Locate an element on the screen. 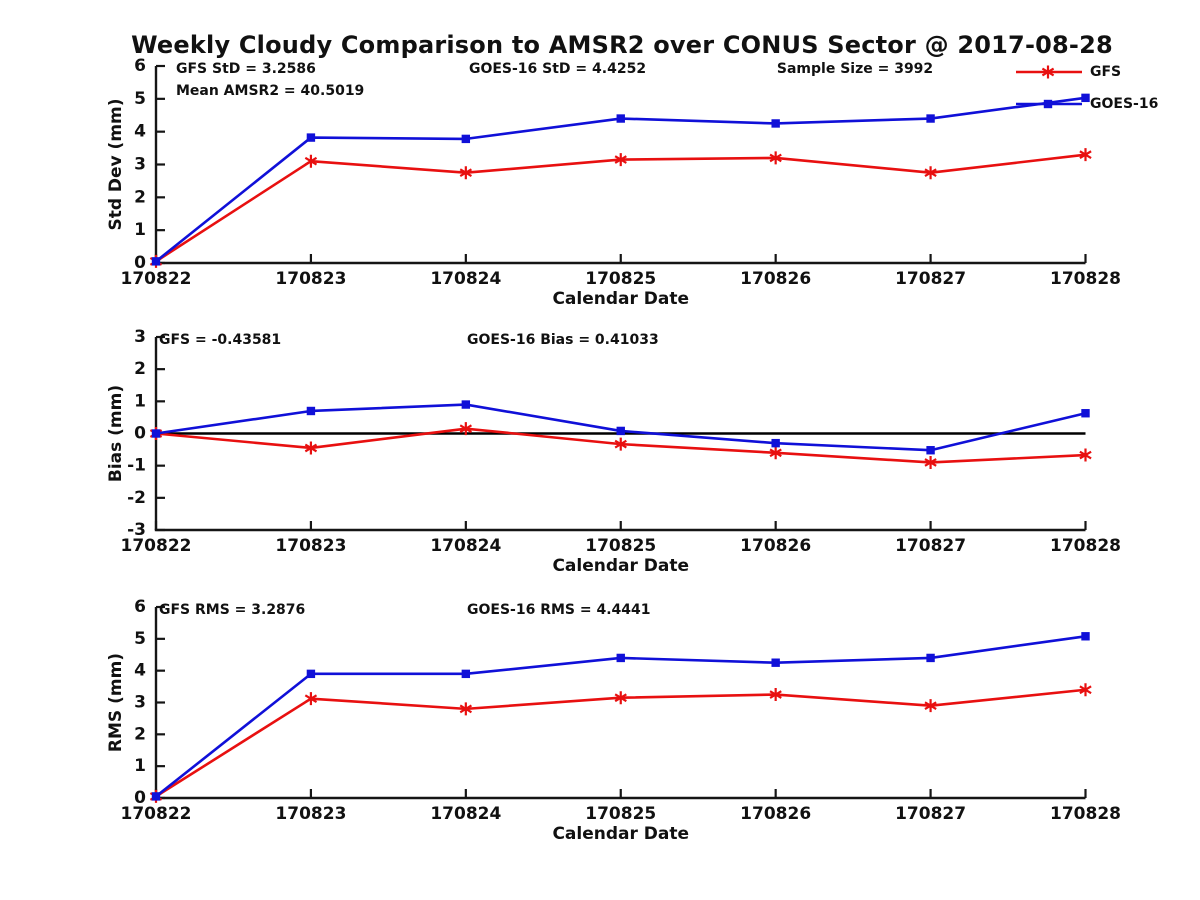 The width and height of the screenshot is (1200, 900). stat-annotation: Mean AMSR2 = 40.5019 is located at coordinates (270, 91).